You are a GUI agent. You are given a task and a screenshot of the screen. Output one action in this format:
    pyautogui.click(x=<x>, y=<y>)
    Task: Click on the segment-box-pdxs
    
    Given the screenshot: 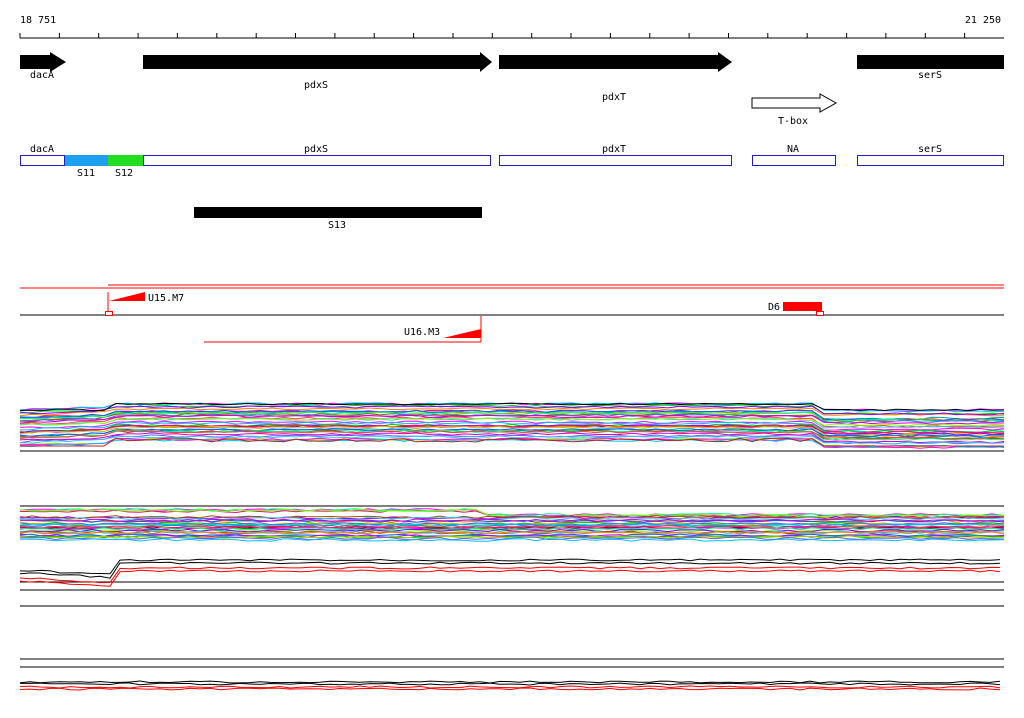 What is the action you would take?
    pyautogui.click(x=317, y=160)
    